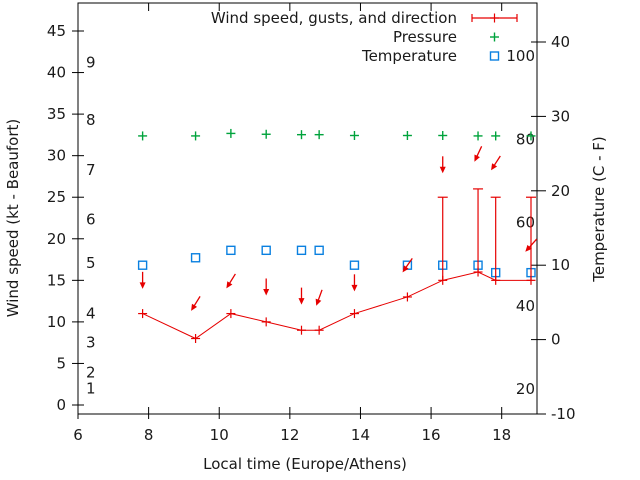  I want to click on svg-text: 35, so click(56, 114).